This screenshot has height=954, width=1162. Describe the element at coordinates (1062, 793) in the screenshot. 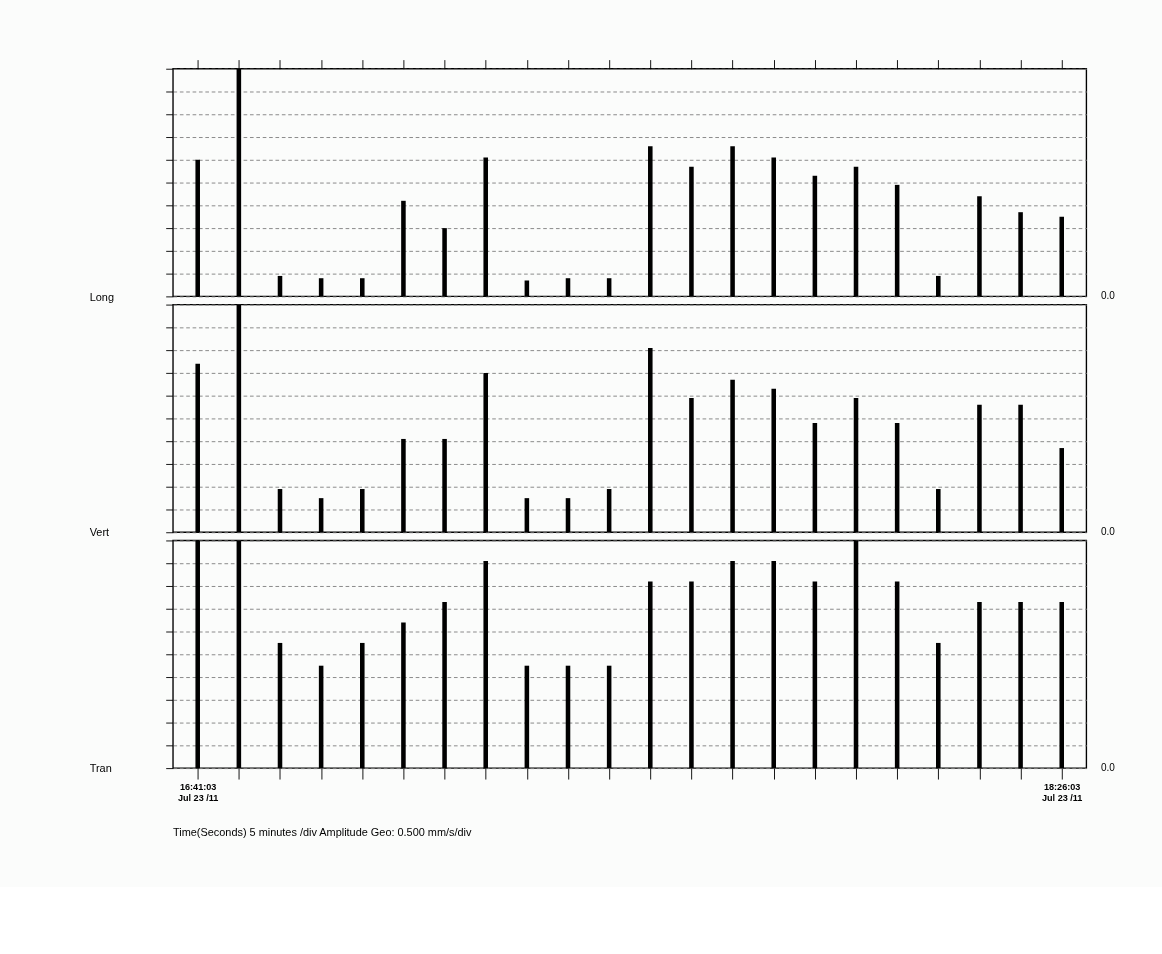

I see `x-tick-label: 18:26:03 Jul 23 /11` at that location.